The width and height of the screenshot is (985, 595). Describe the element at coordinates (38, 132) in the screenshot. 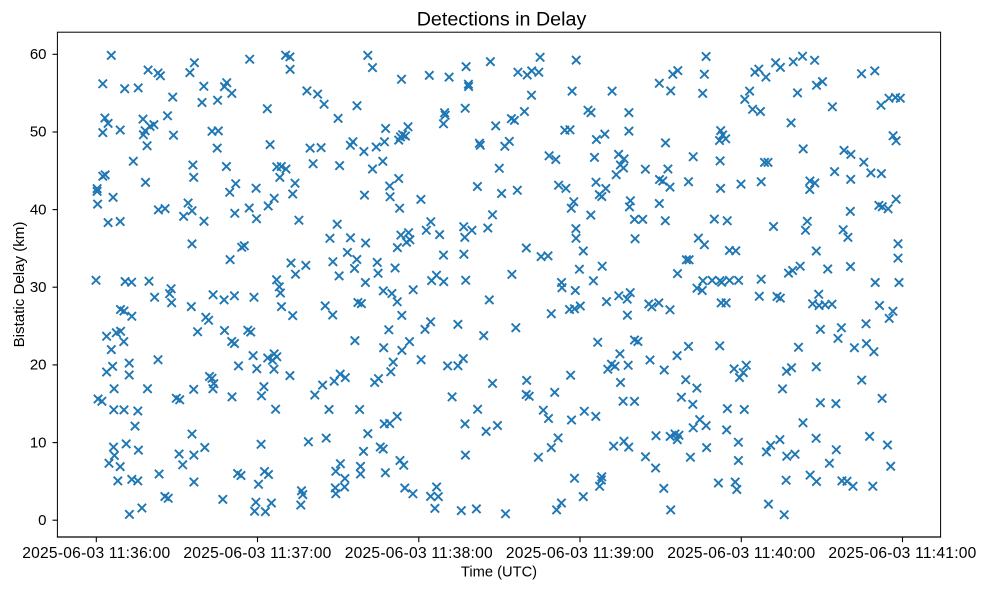

I see `svg-text: 50` at that location.